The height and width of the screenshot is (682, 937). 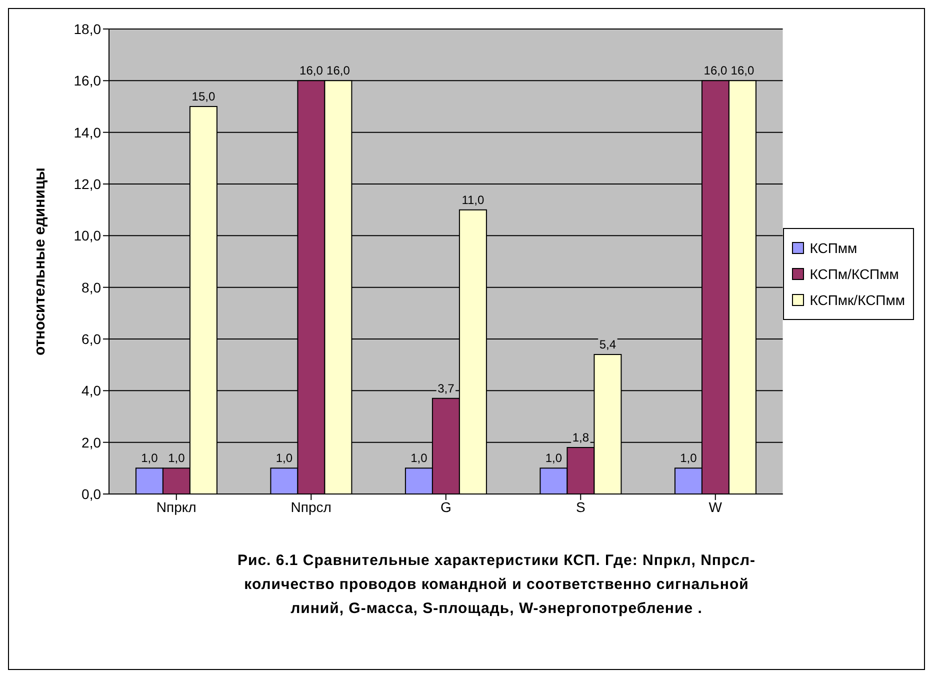 I want to click on legend-label: КСПм/КСПмм, so click(x=854, y=274).